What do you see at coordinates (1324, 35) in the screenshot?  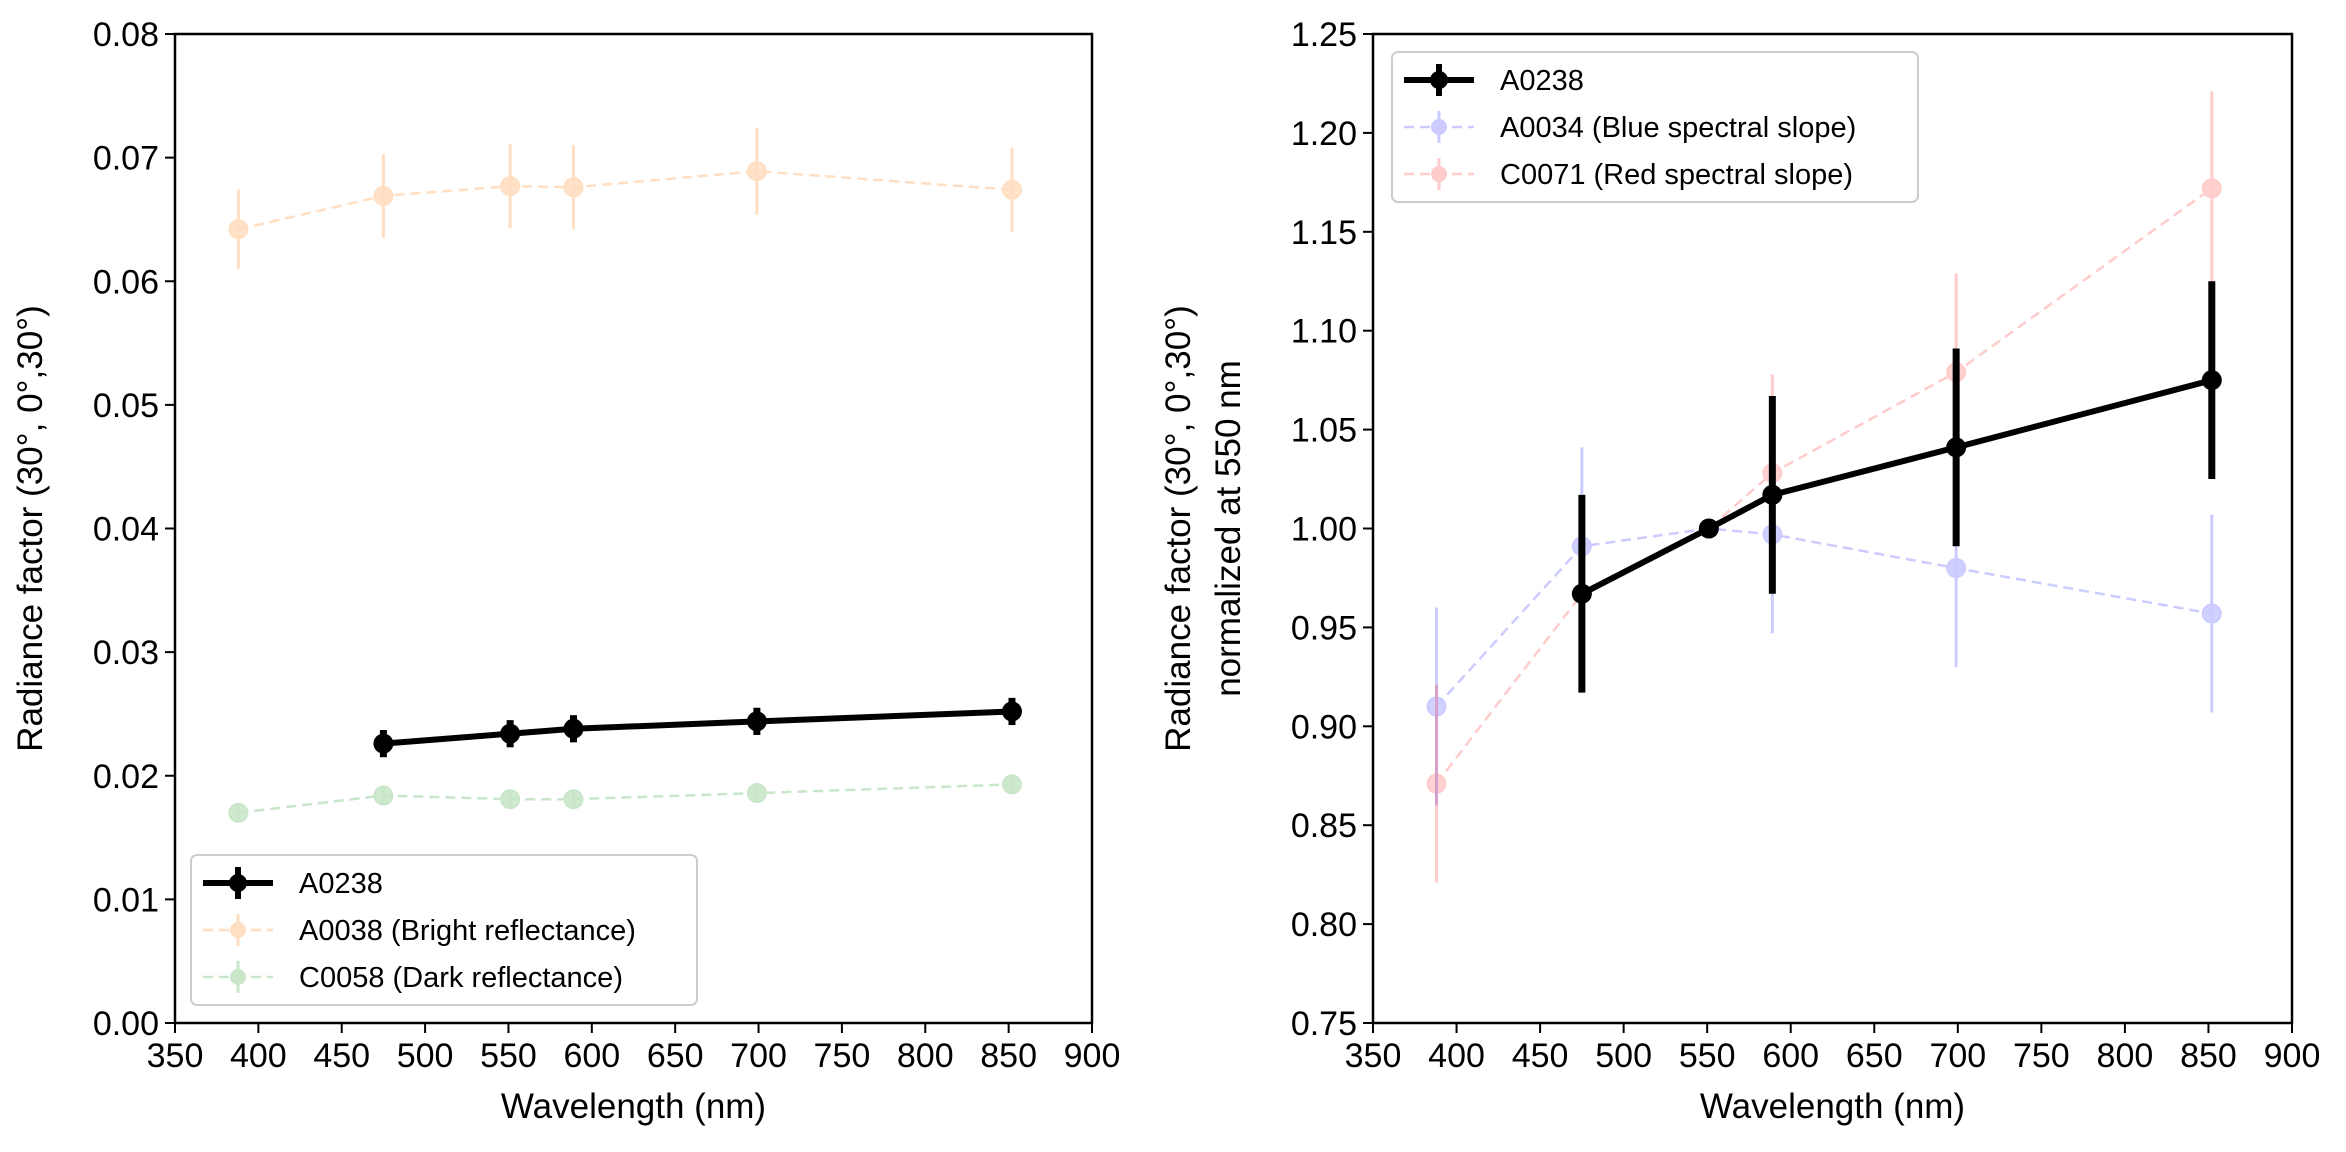 I see `y-tick-label: 1.25` at bounding box center [1324, 35].